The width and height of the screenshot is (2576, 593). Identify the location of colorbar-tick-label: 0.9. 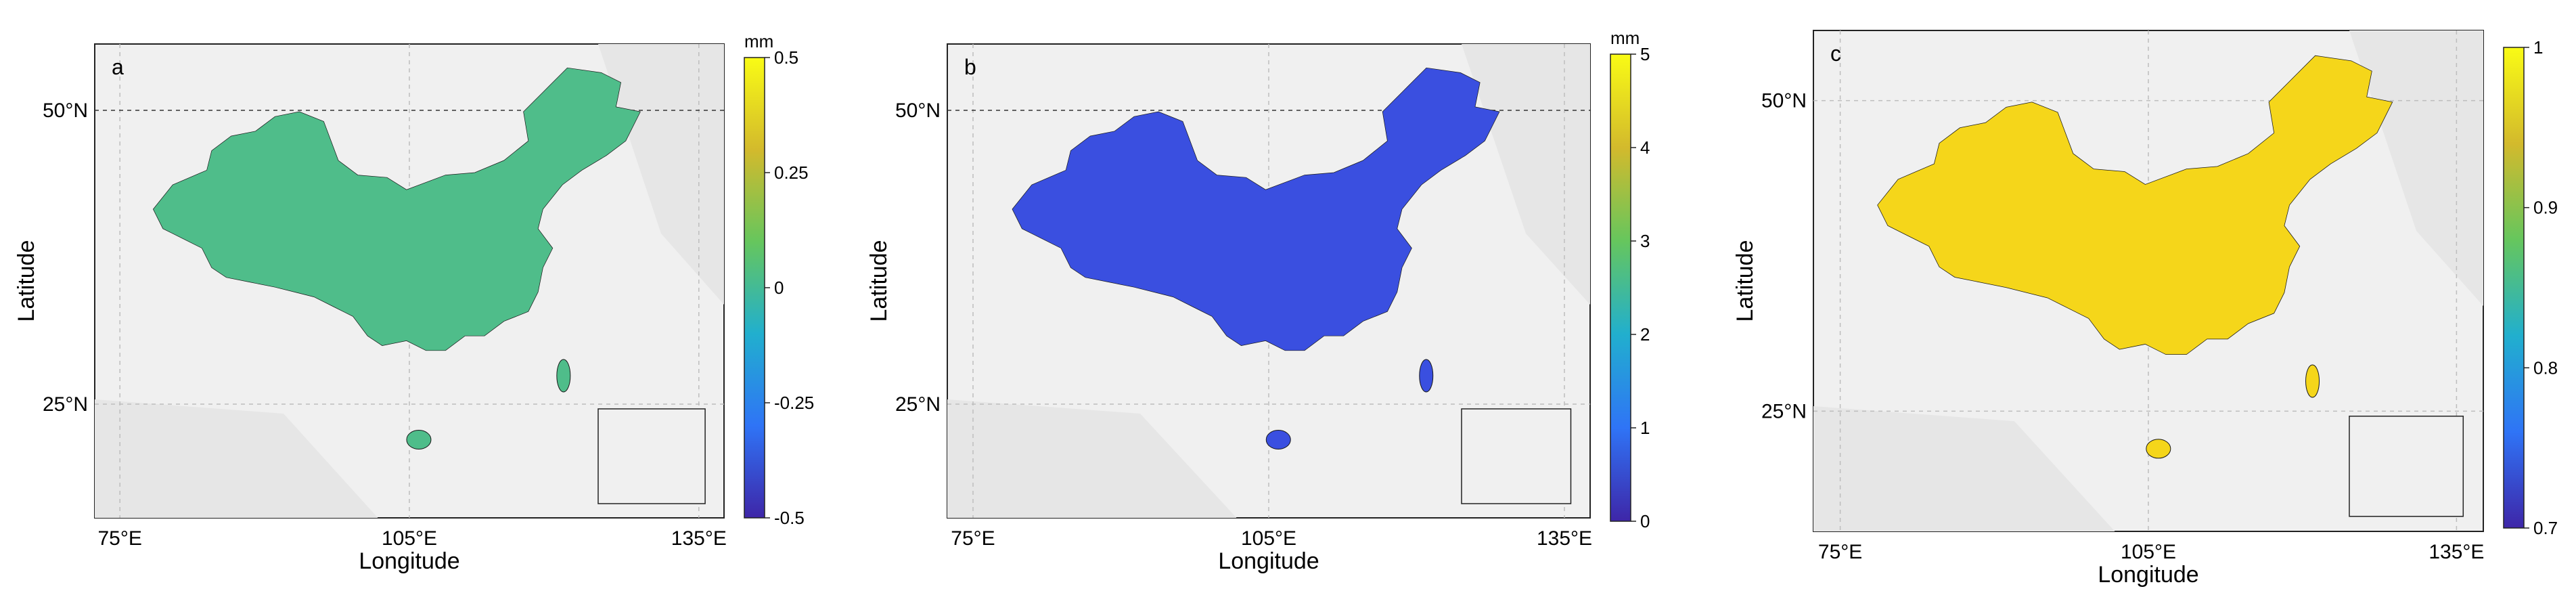
(2545, 208).